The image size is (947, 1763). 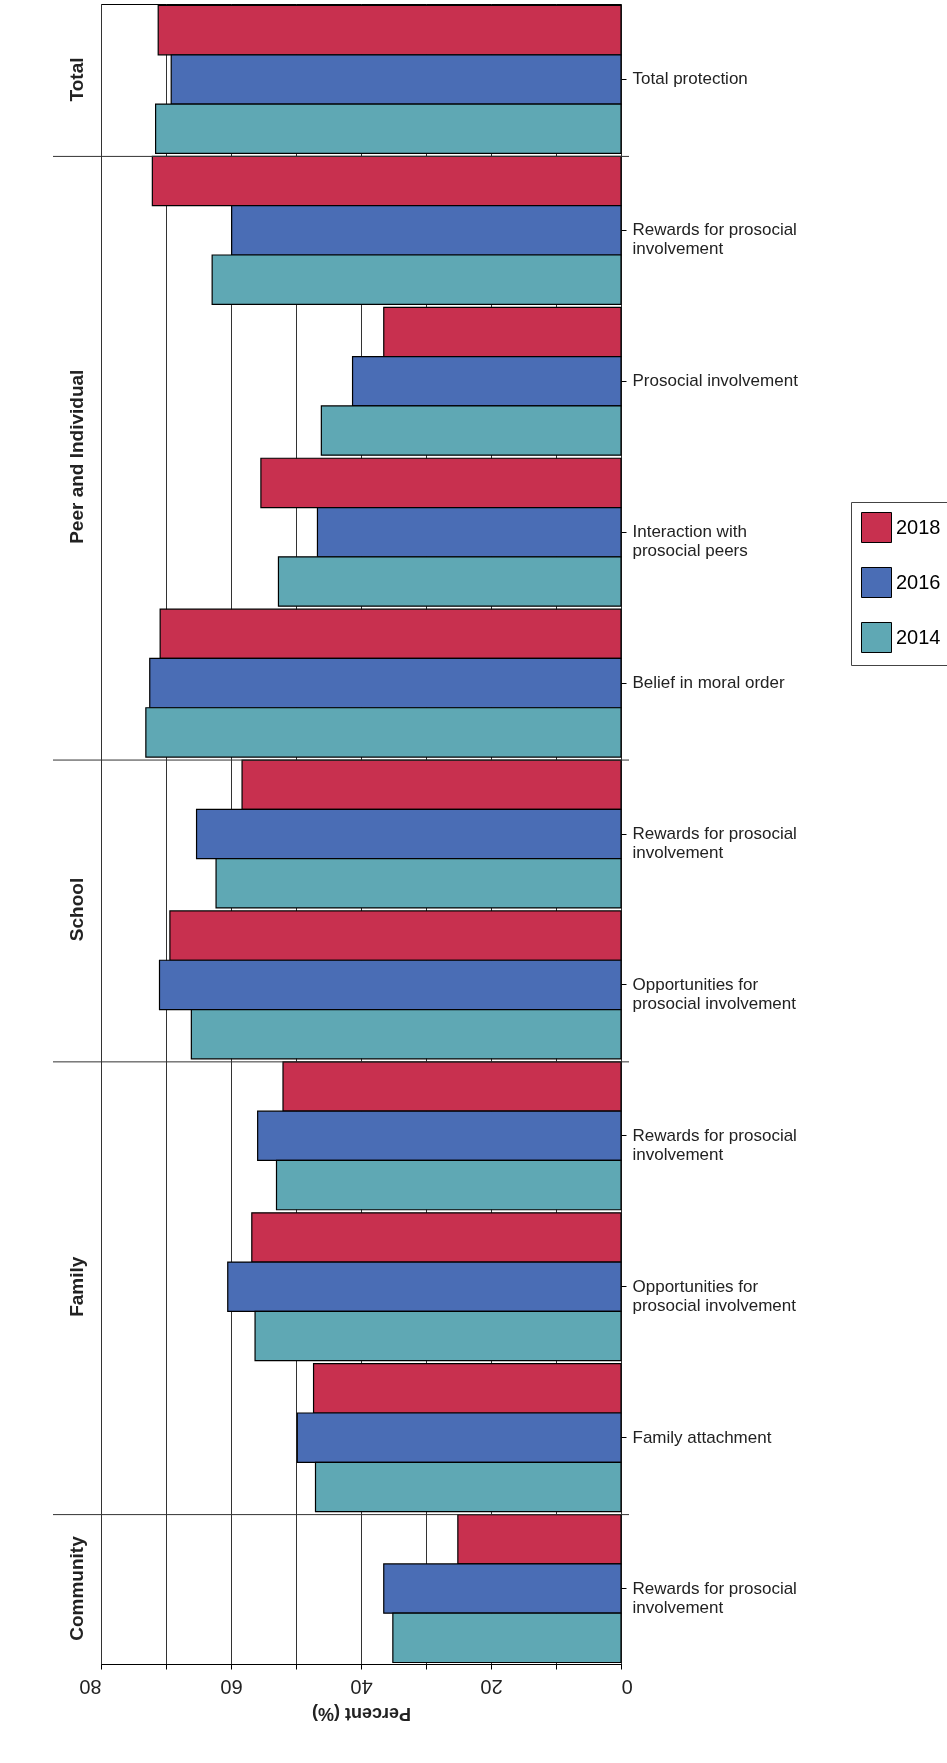 What do you see at coordinates (690, 541) in the screenshot?
I see `y-tick-label: Interaction with prosocial peers` at bounding box center [690, 541].